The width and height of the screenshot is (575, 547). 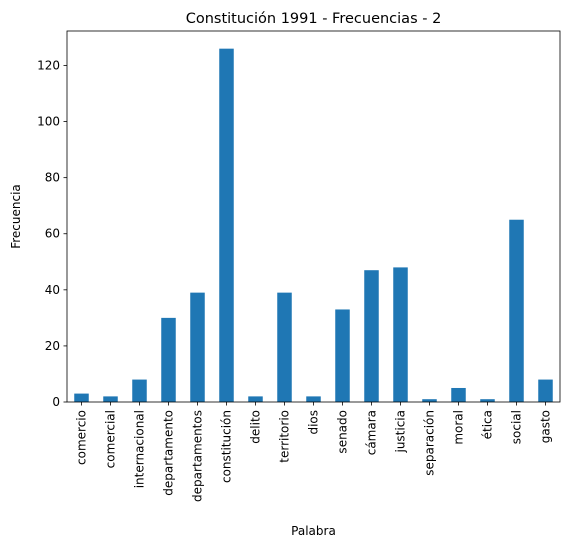 I want to click on bar-separación, so click(x=429, y=400).